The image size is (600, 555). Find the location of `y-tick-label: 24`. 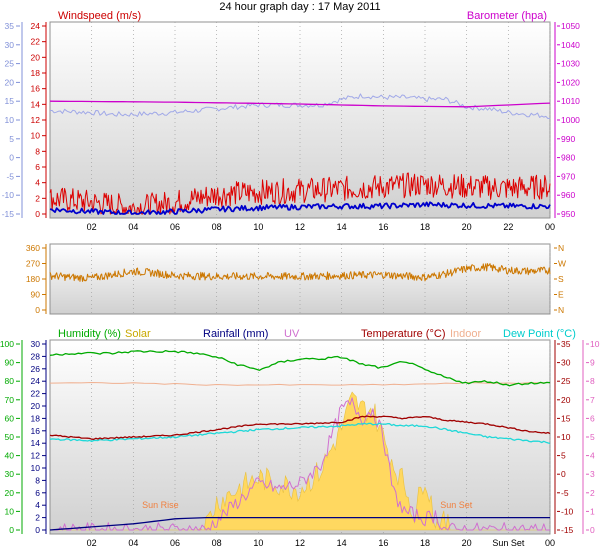

y-tick-label: 24 is located at coordinates (36, 381).